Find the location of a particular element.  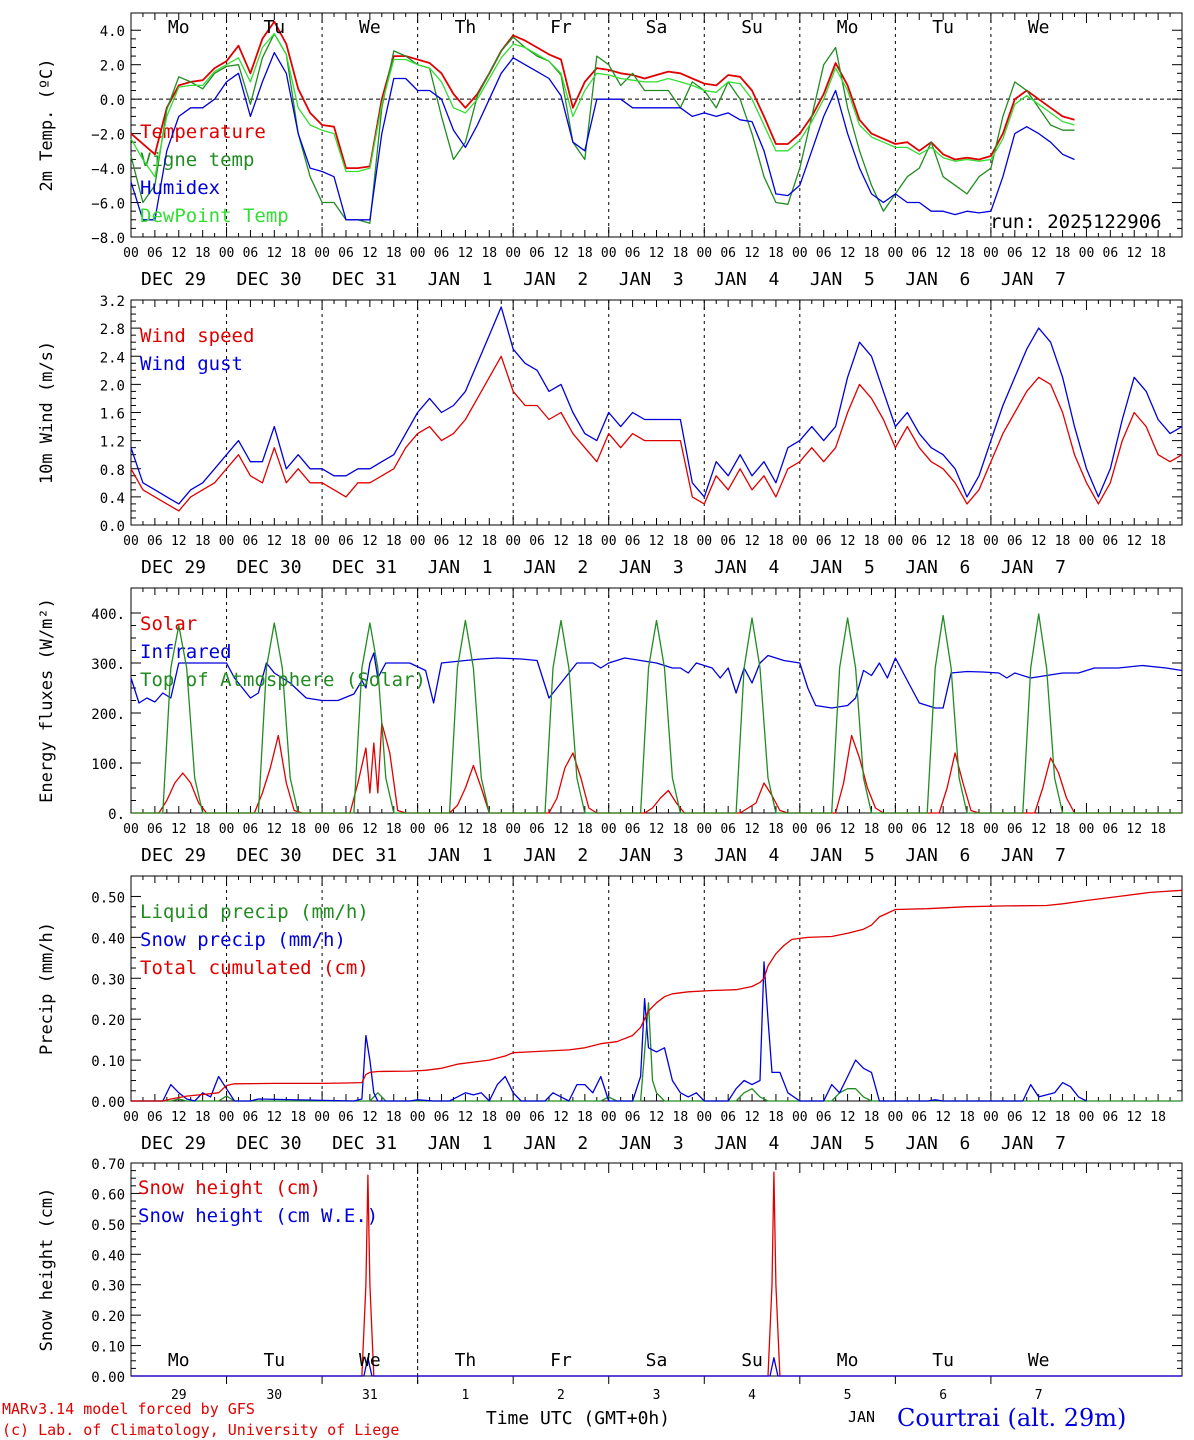

date-label: JAN 6 is located at coordinates (937, 1143).